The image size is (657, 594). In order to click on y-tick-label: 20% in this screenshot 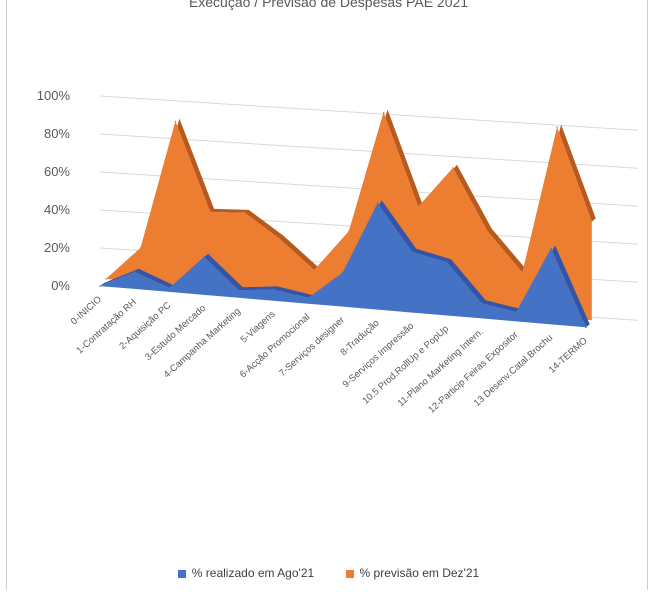, I will do `click(57, 247)`.